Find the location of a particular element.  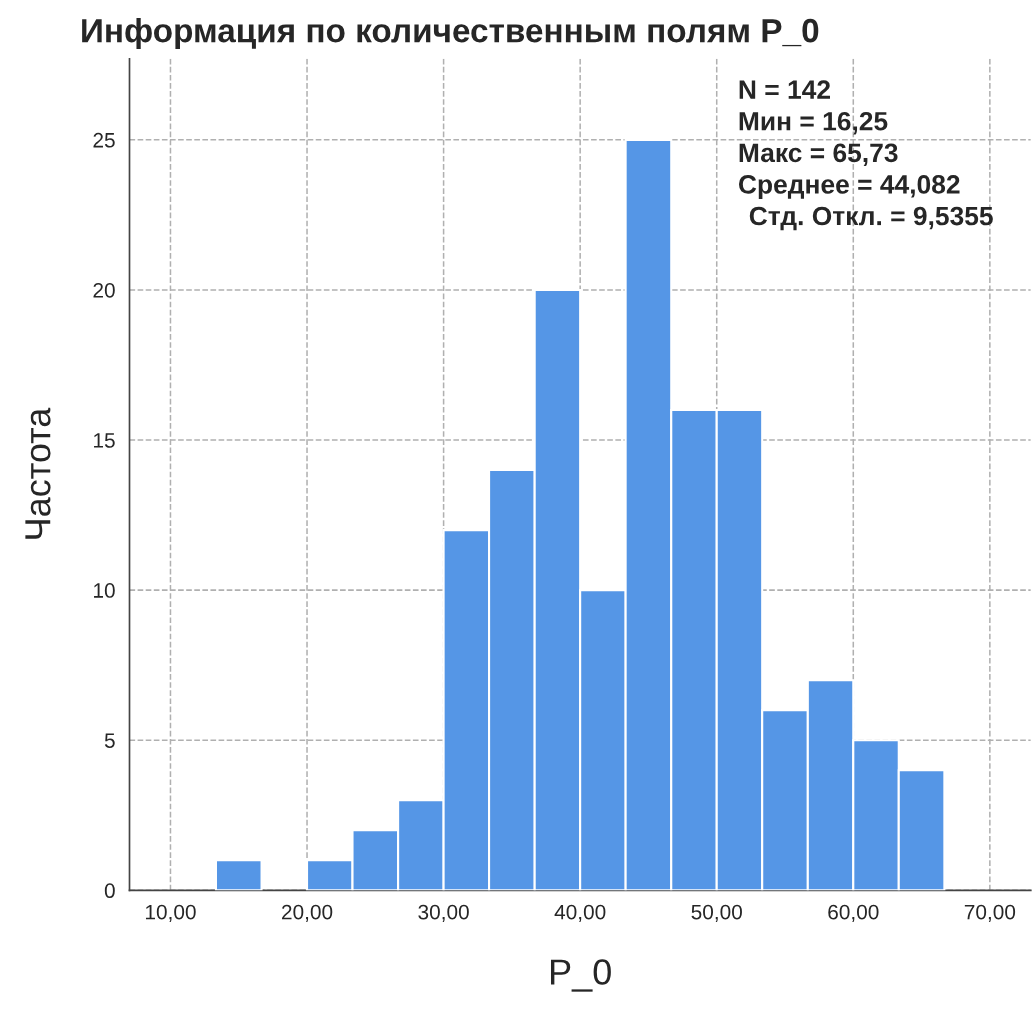

y-tick-label: 15 is located at coordinates (104, 440).